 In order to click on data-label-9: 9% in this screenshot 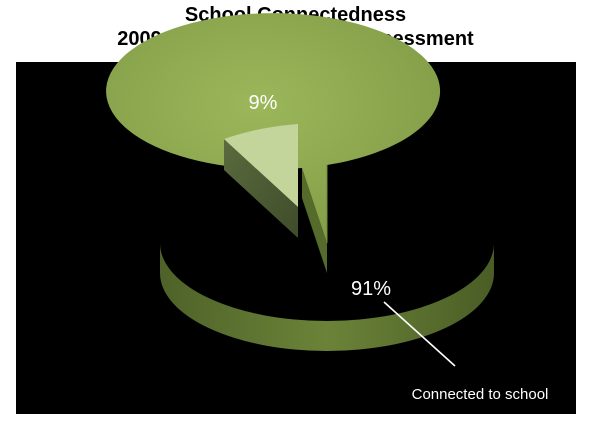, I will do `click(263, 103)`.